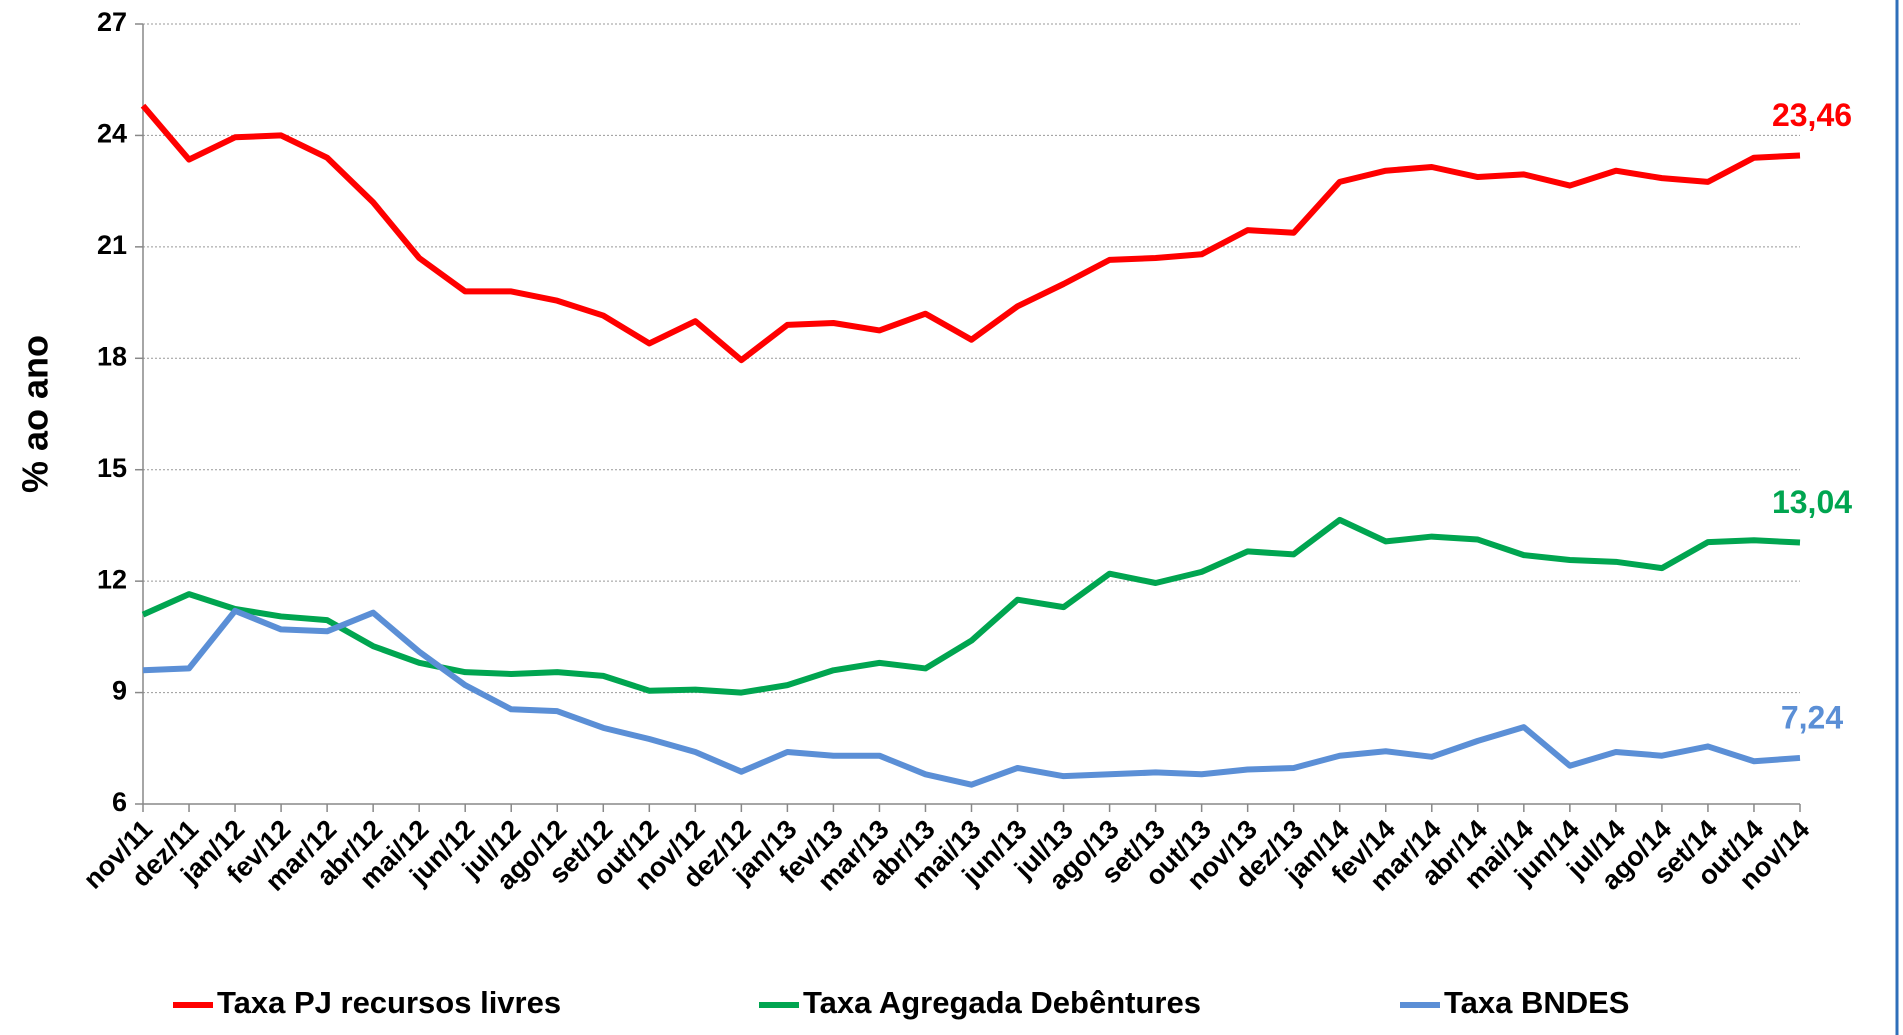 This screenshot has height=1035, width=1903. I want to click on y-tick-label: 24, so click(112, 134).